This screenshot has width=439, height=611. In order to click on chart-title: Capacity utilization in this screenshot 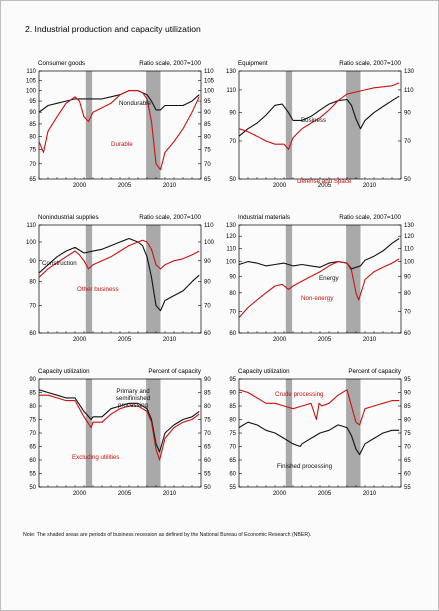, I will do `click(264, 371)`.